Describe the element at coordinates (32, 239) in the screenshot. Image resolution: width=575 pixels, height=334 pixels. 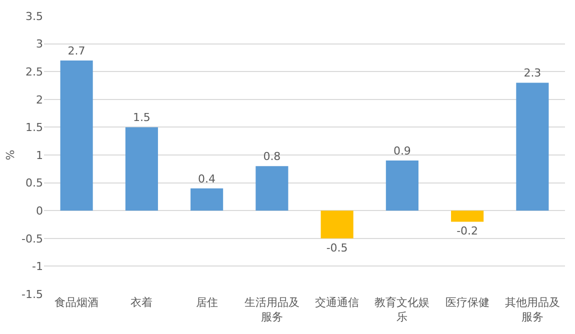
I see `y-tick-label: -0.5` at that location.